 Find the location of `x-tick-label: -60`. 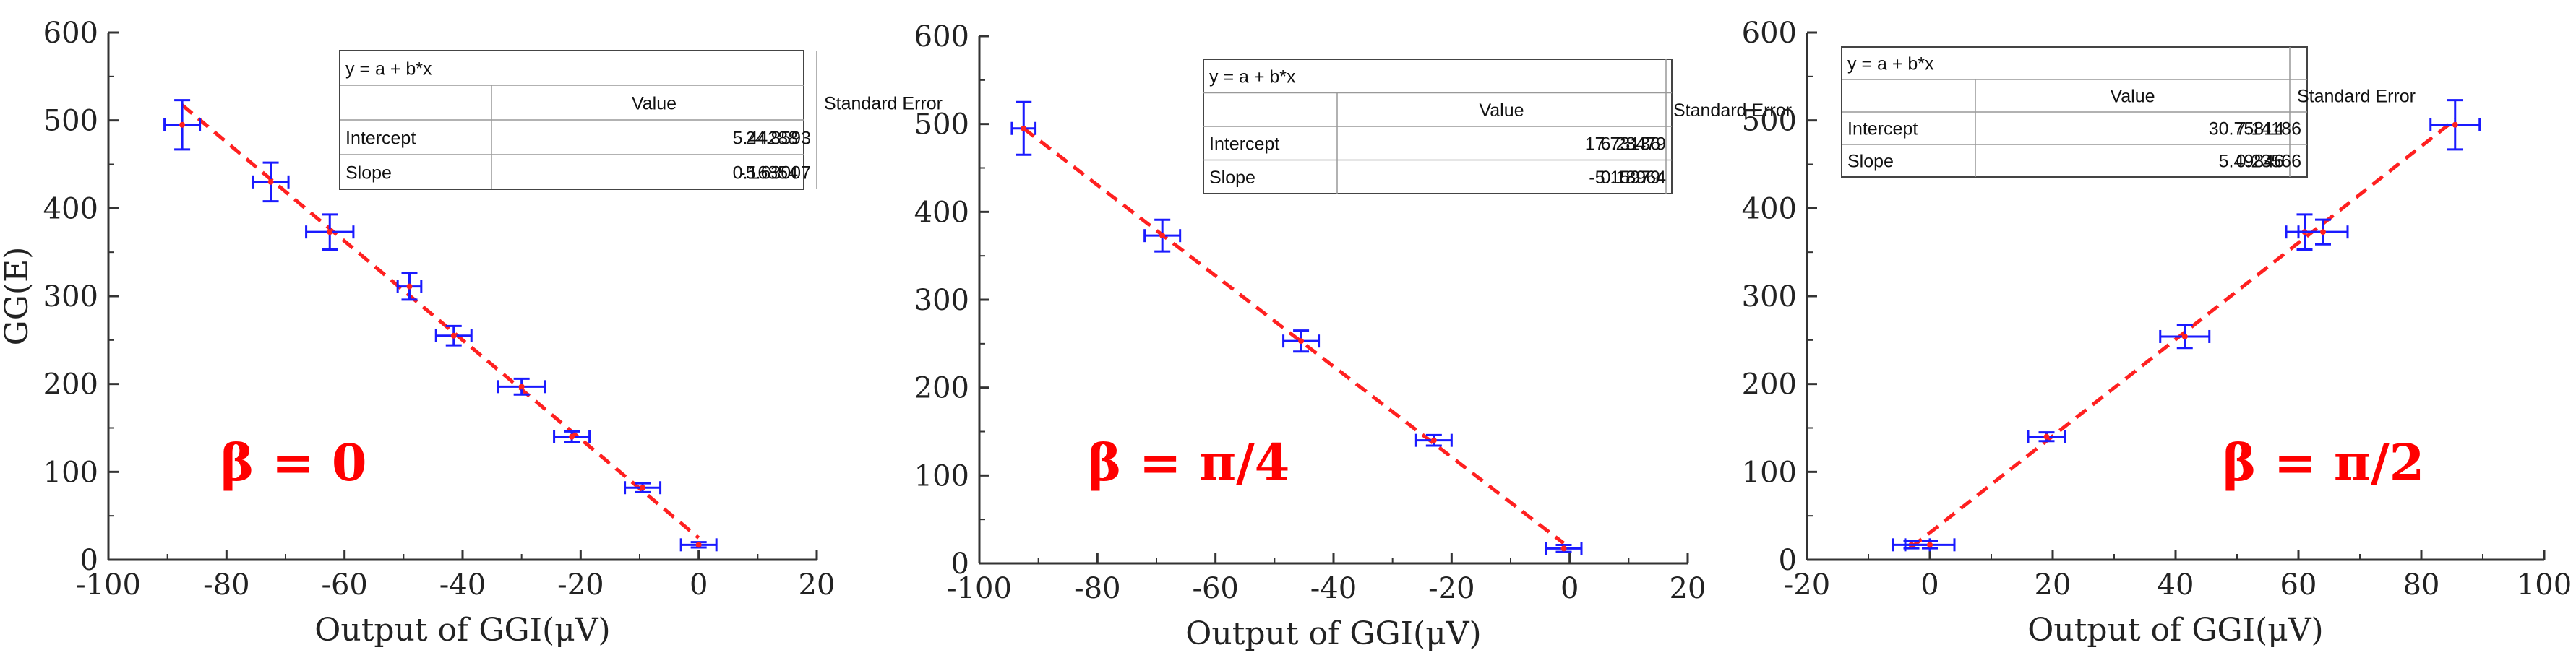

x-tick-label: -60 is located at coordinates (344, 585).